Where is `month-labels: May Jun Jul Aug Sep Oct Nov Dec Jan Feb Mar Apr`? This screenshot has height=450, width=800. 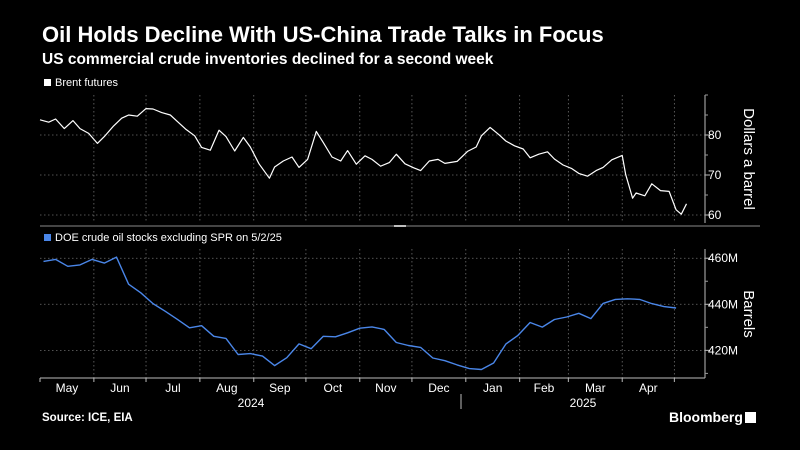
month-labels: May Jun Jul Aug Sep Oct Nov Dec Jan Feb Mar Apr is located at coordinates (357, 388).